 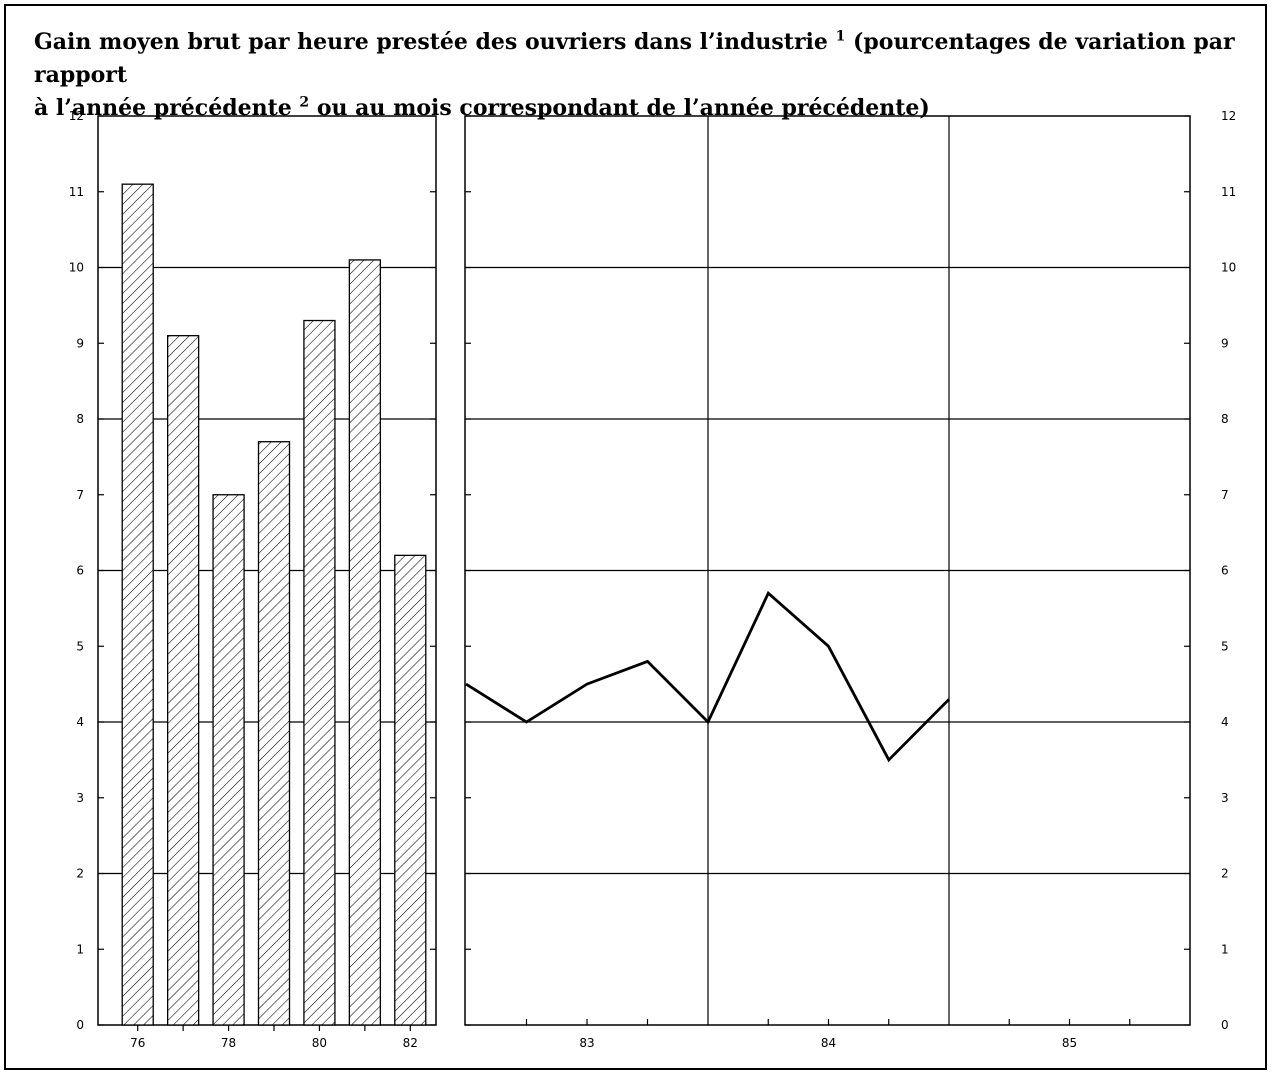 I want to click on x-tick-label-left: 80, so click(x=319, y=1043).